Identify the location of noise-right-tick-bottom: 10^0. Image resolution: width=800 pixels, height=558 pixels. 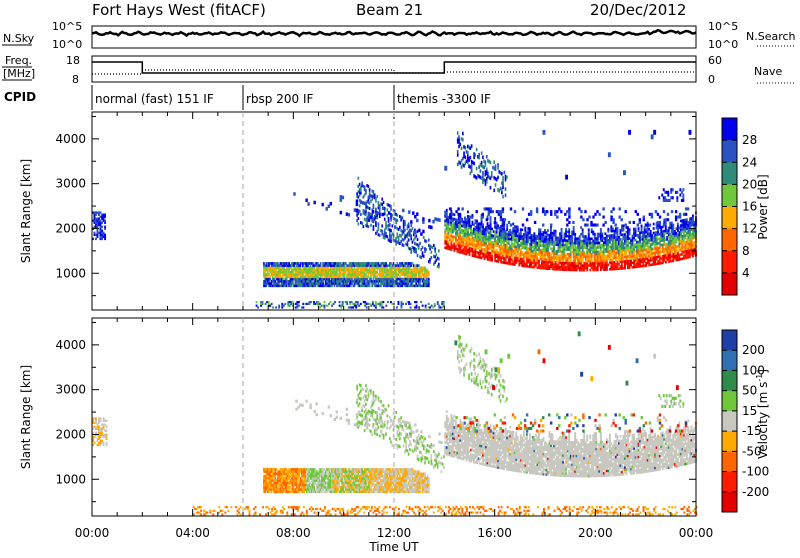
(723, 44).